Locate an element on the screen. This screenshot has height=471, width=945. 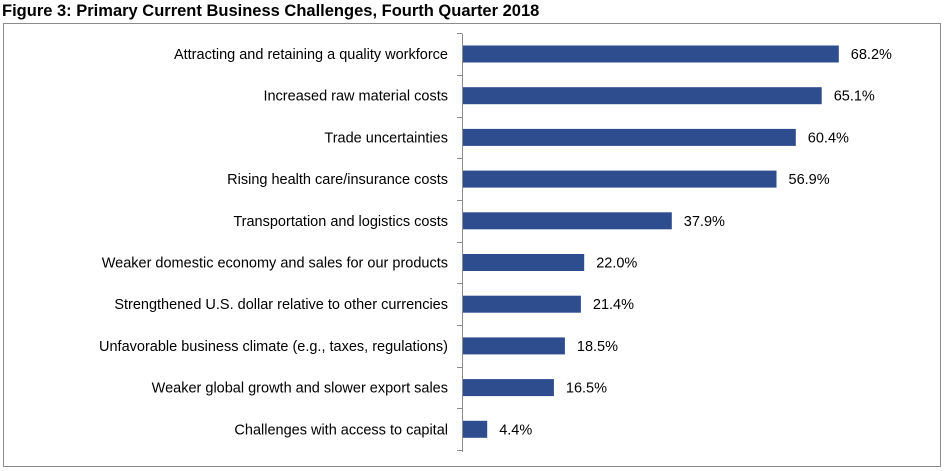
value-label: 22.0% is located at coordinates (616, 264).